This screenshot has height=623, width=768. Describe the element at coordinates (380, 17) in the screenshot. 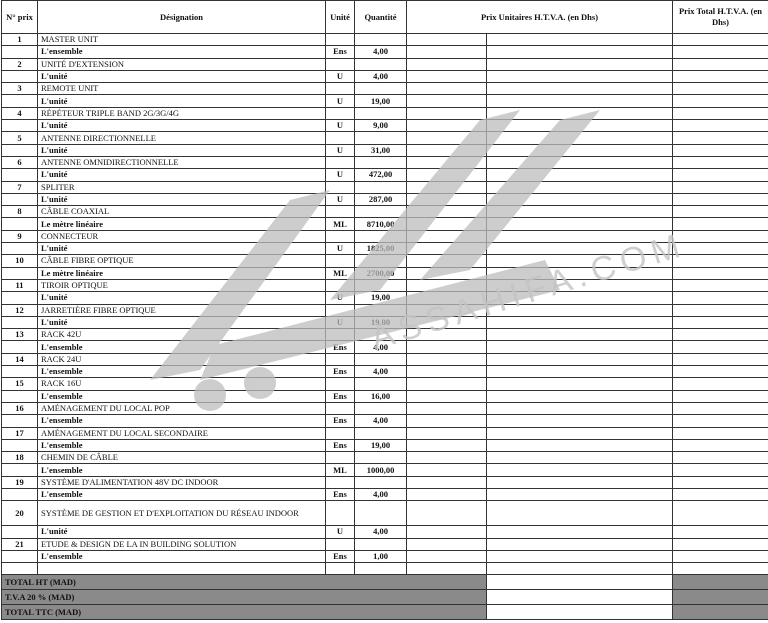

I see `header-quantity: Quantité` at that location.